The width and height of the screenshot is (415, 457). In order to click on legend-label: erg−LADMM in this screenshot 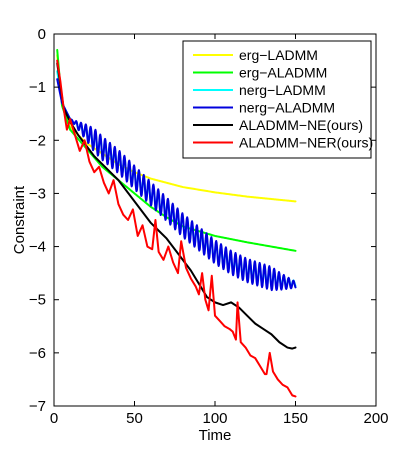, I will do `click(278, 55)`.